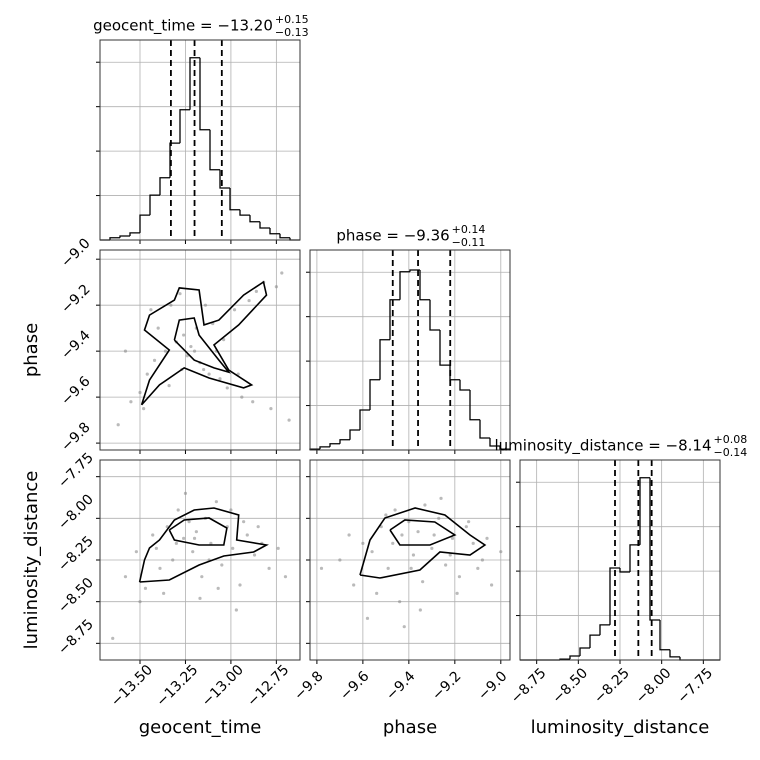  I want to click on y-tick-label: −8.50, so click(76, 596).